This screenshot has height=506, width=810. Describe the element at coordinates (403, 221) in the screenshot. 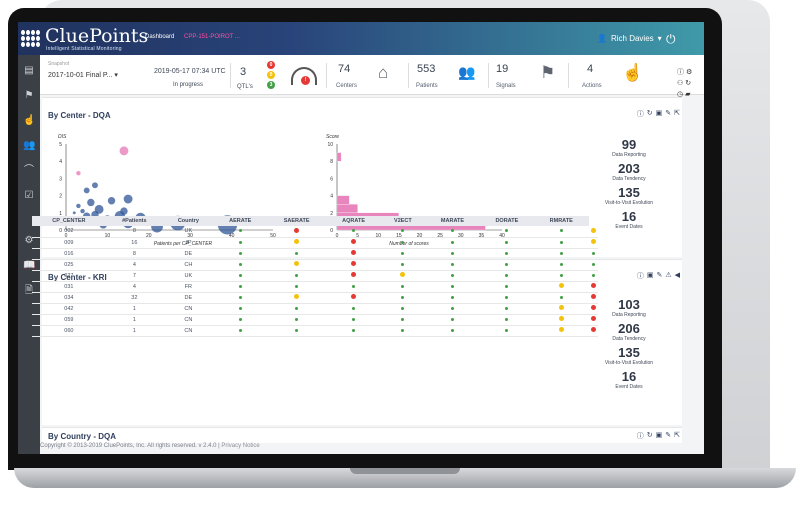

I see `kri-column-header: V2ECT` at that location.